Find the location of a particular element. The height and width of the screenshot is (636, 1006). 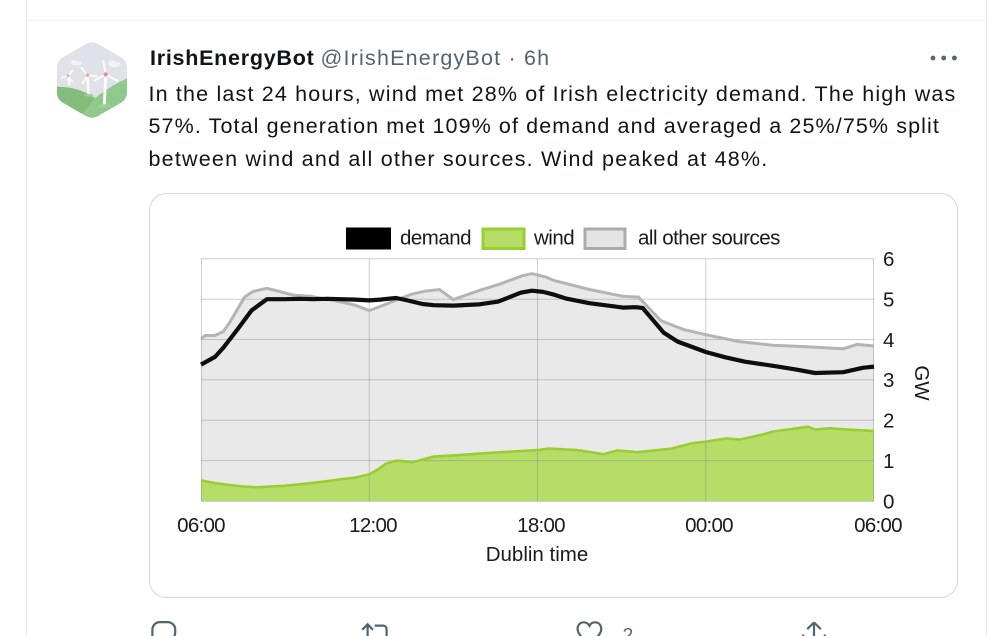

svg-text: 18:00 is located at coordinates (541, 525).